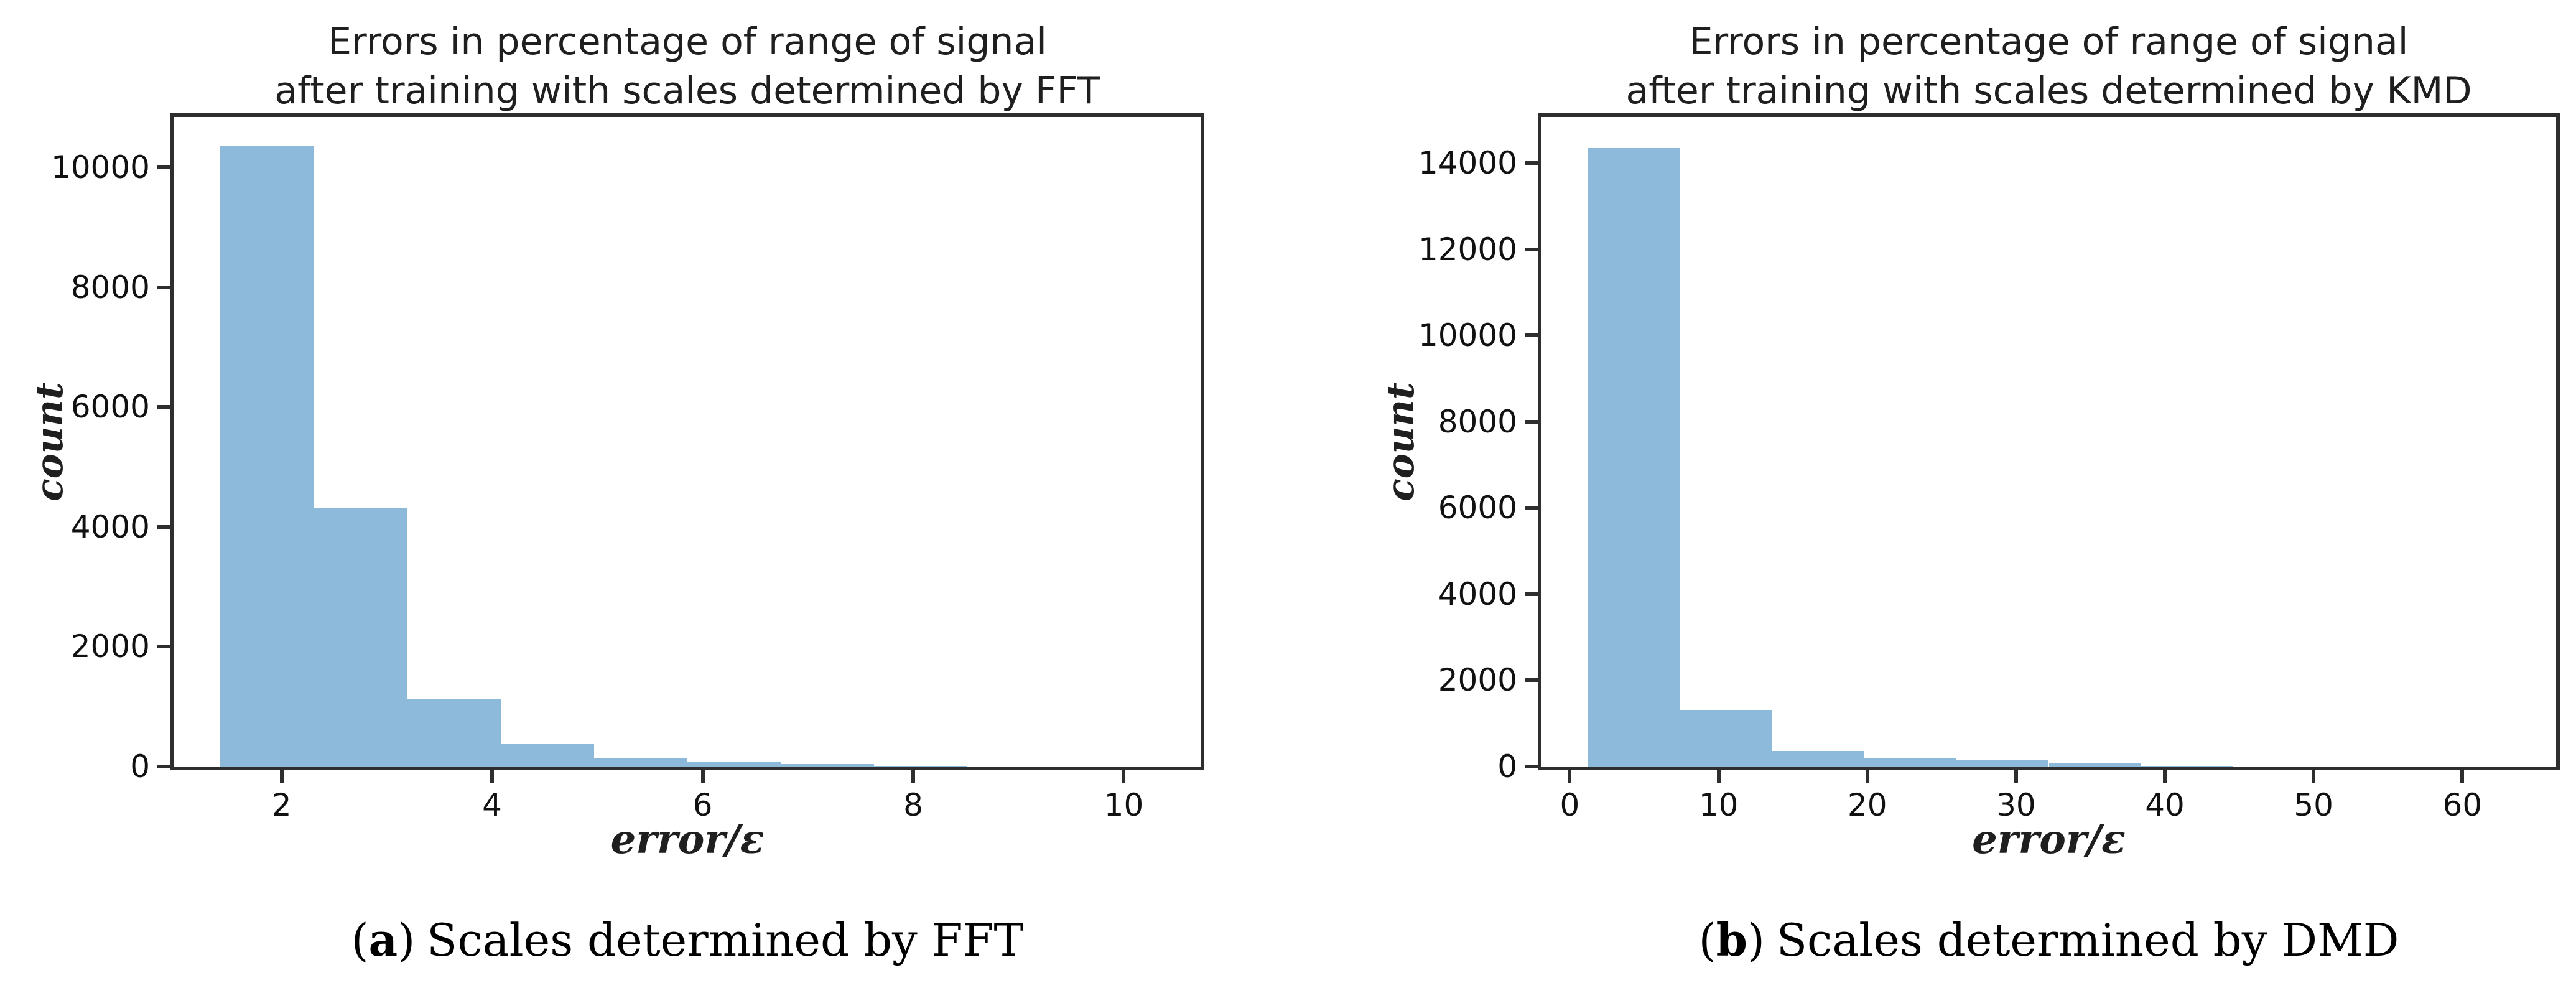  What do you see at coordinates (1867, 805) in the screenshot?
I see `x-tick-label: 20` at bounding box center [1867, 805].